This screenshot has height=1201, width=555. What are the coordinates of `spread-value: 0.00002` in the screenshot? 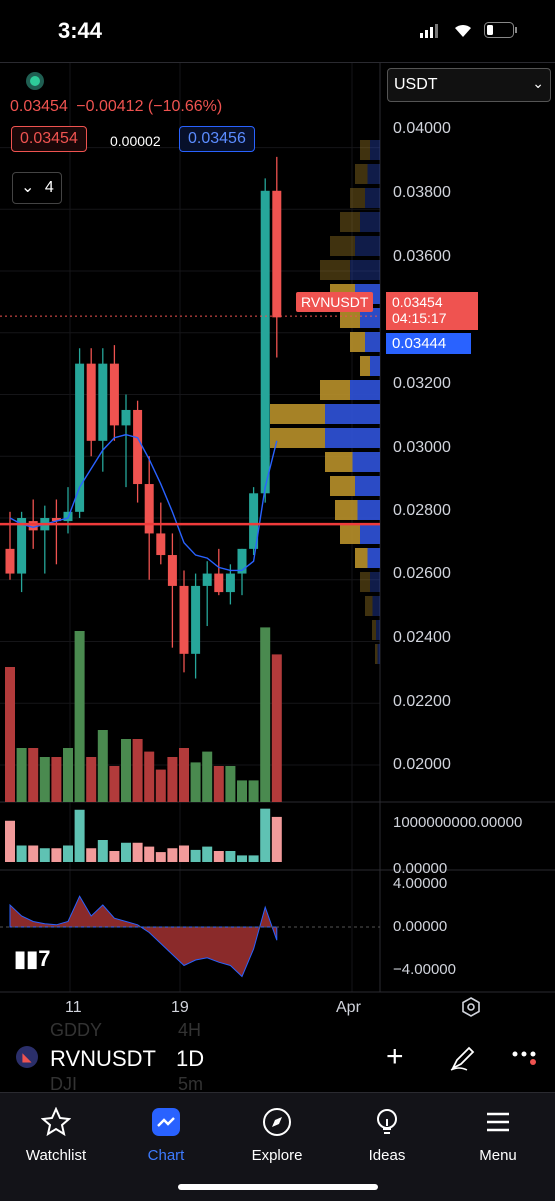 It's located at (135, 141).